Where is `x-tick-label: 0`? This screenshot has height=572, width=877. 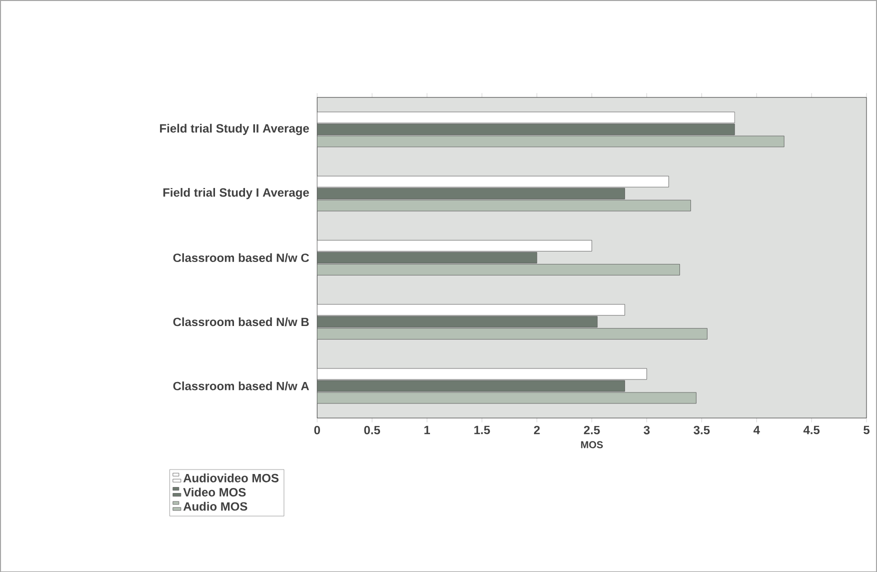
x-tick-label: 0 is located at coordinates (317, 430).